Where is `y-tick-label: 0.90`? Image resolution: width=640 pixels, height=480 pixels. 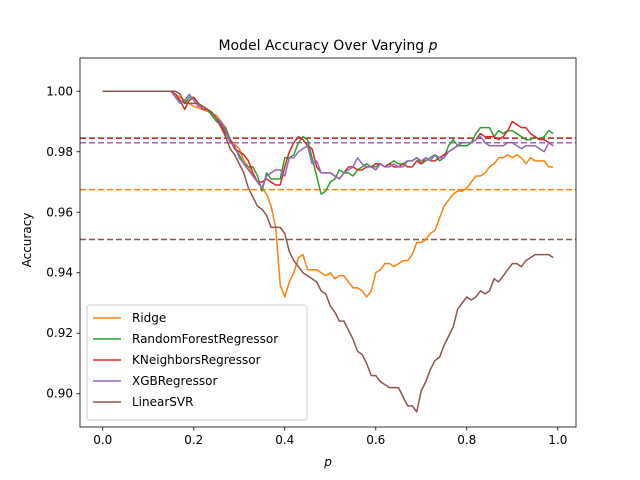
y-tick-label: 0.90 is located at coordinates (59, 394).